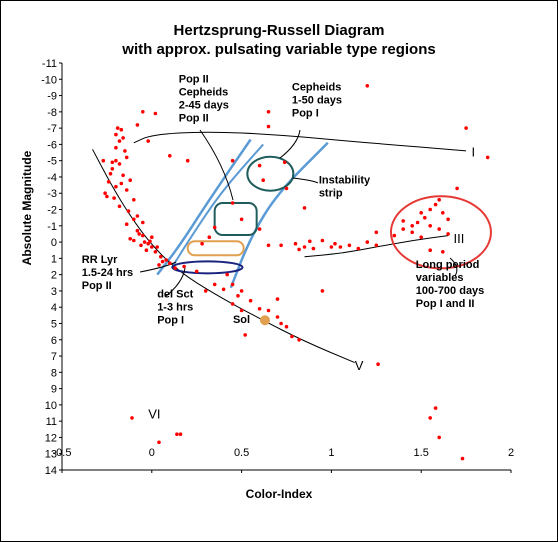 Image resolution: width=558 pixels, height=542 pixels. I want to click on leader-pop2-cepheids, so click(216, 165).